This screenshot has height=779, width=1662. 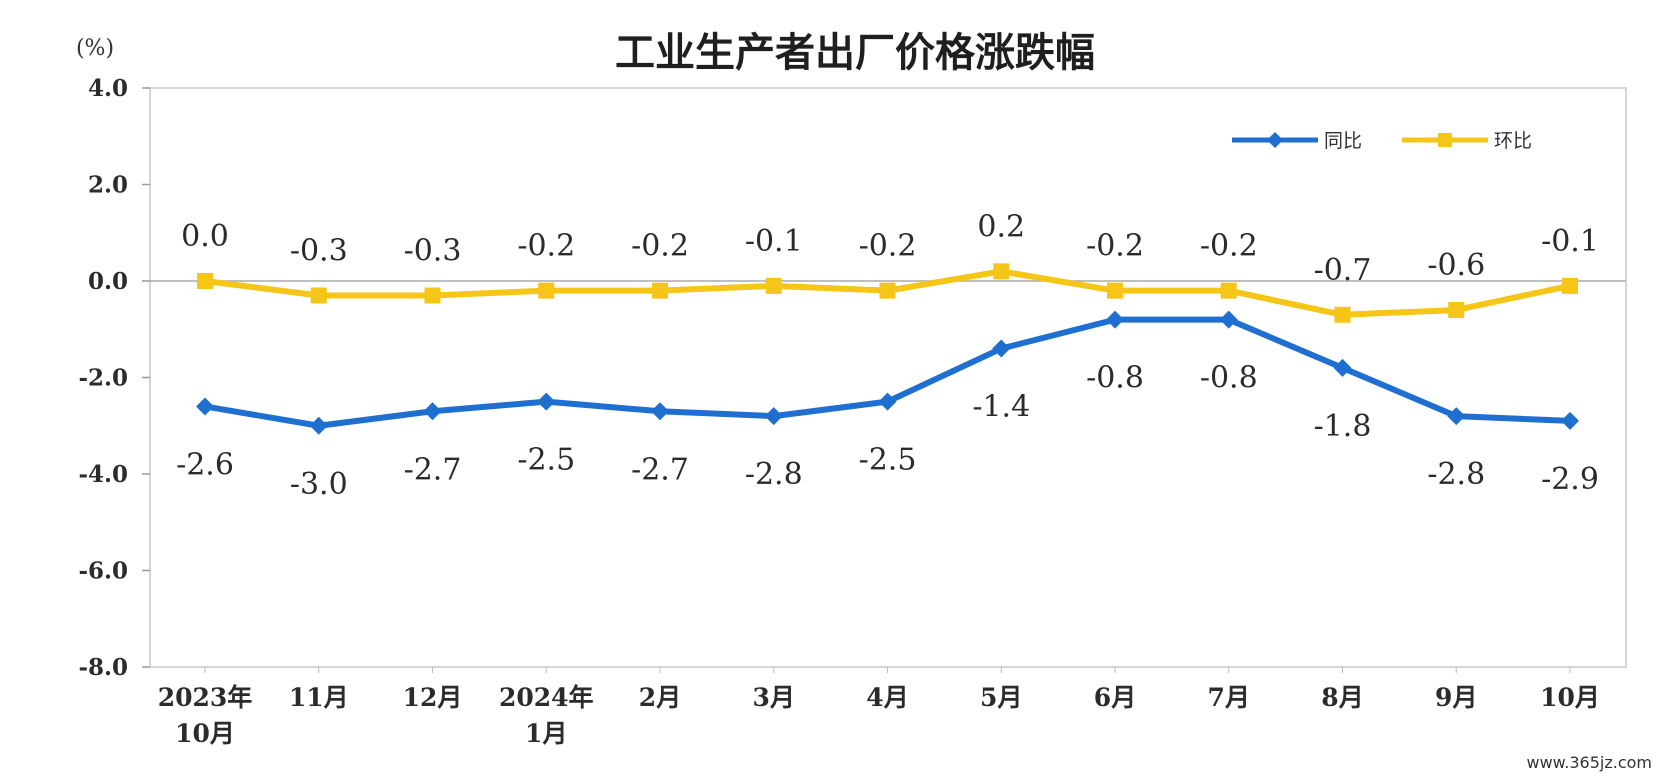 I want to click on series-1-data-label: -3.0, so click(x=319, y=484).